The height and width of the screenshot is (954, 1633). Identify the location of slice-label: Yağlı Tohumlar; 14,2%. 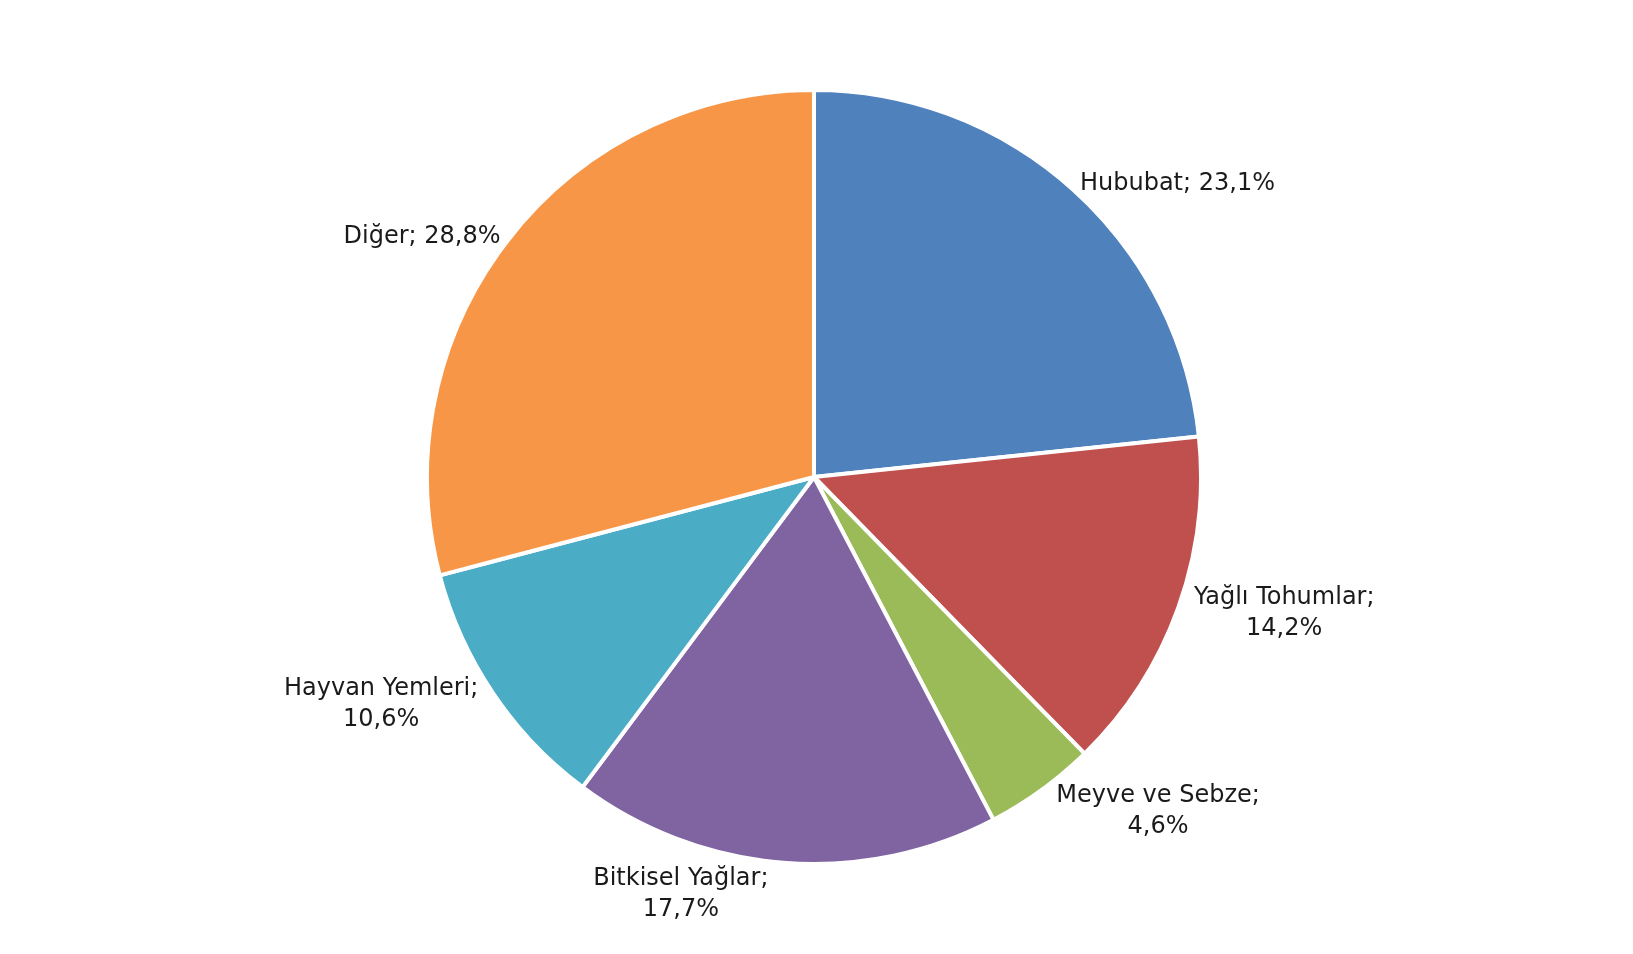
(1283, 612).